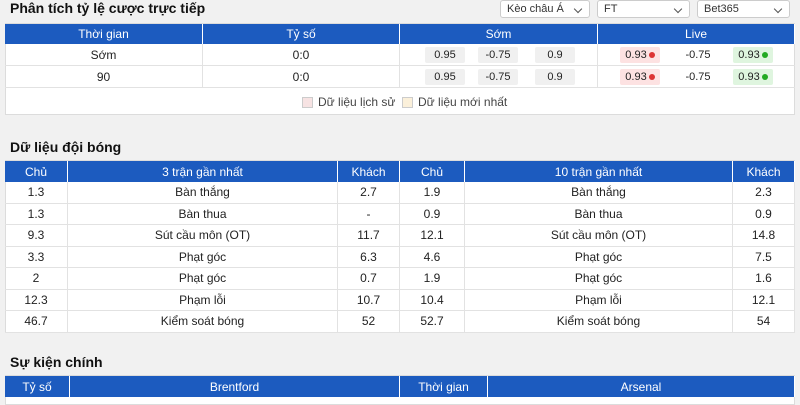 This screenshot has width=800, height=405. Describe the element at coordinates (369, 322) in the screenshot. I see `stat-cell: 52` at that location.